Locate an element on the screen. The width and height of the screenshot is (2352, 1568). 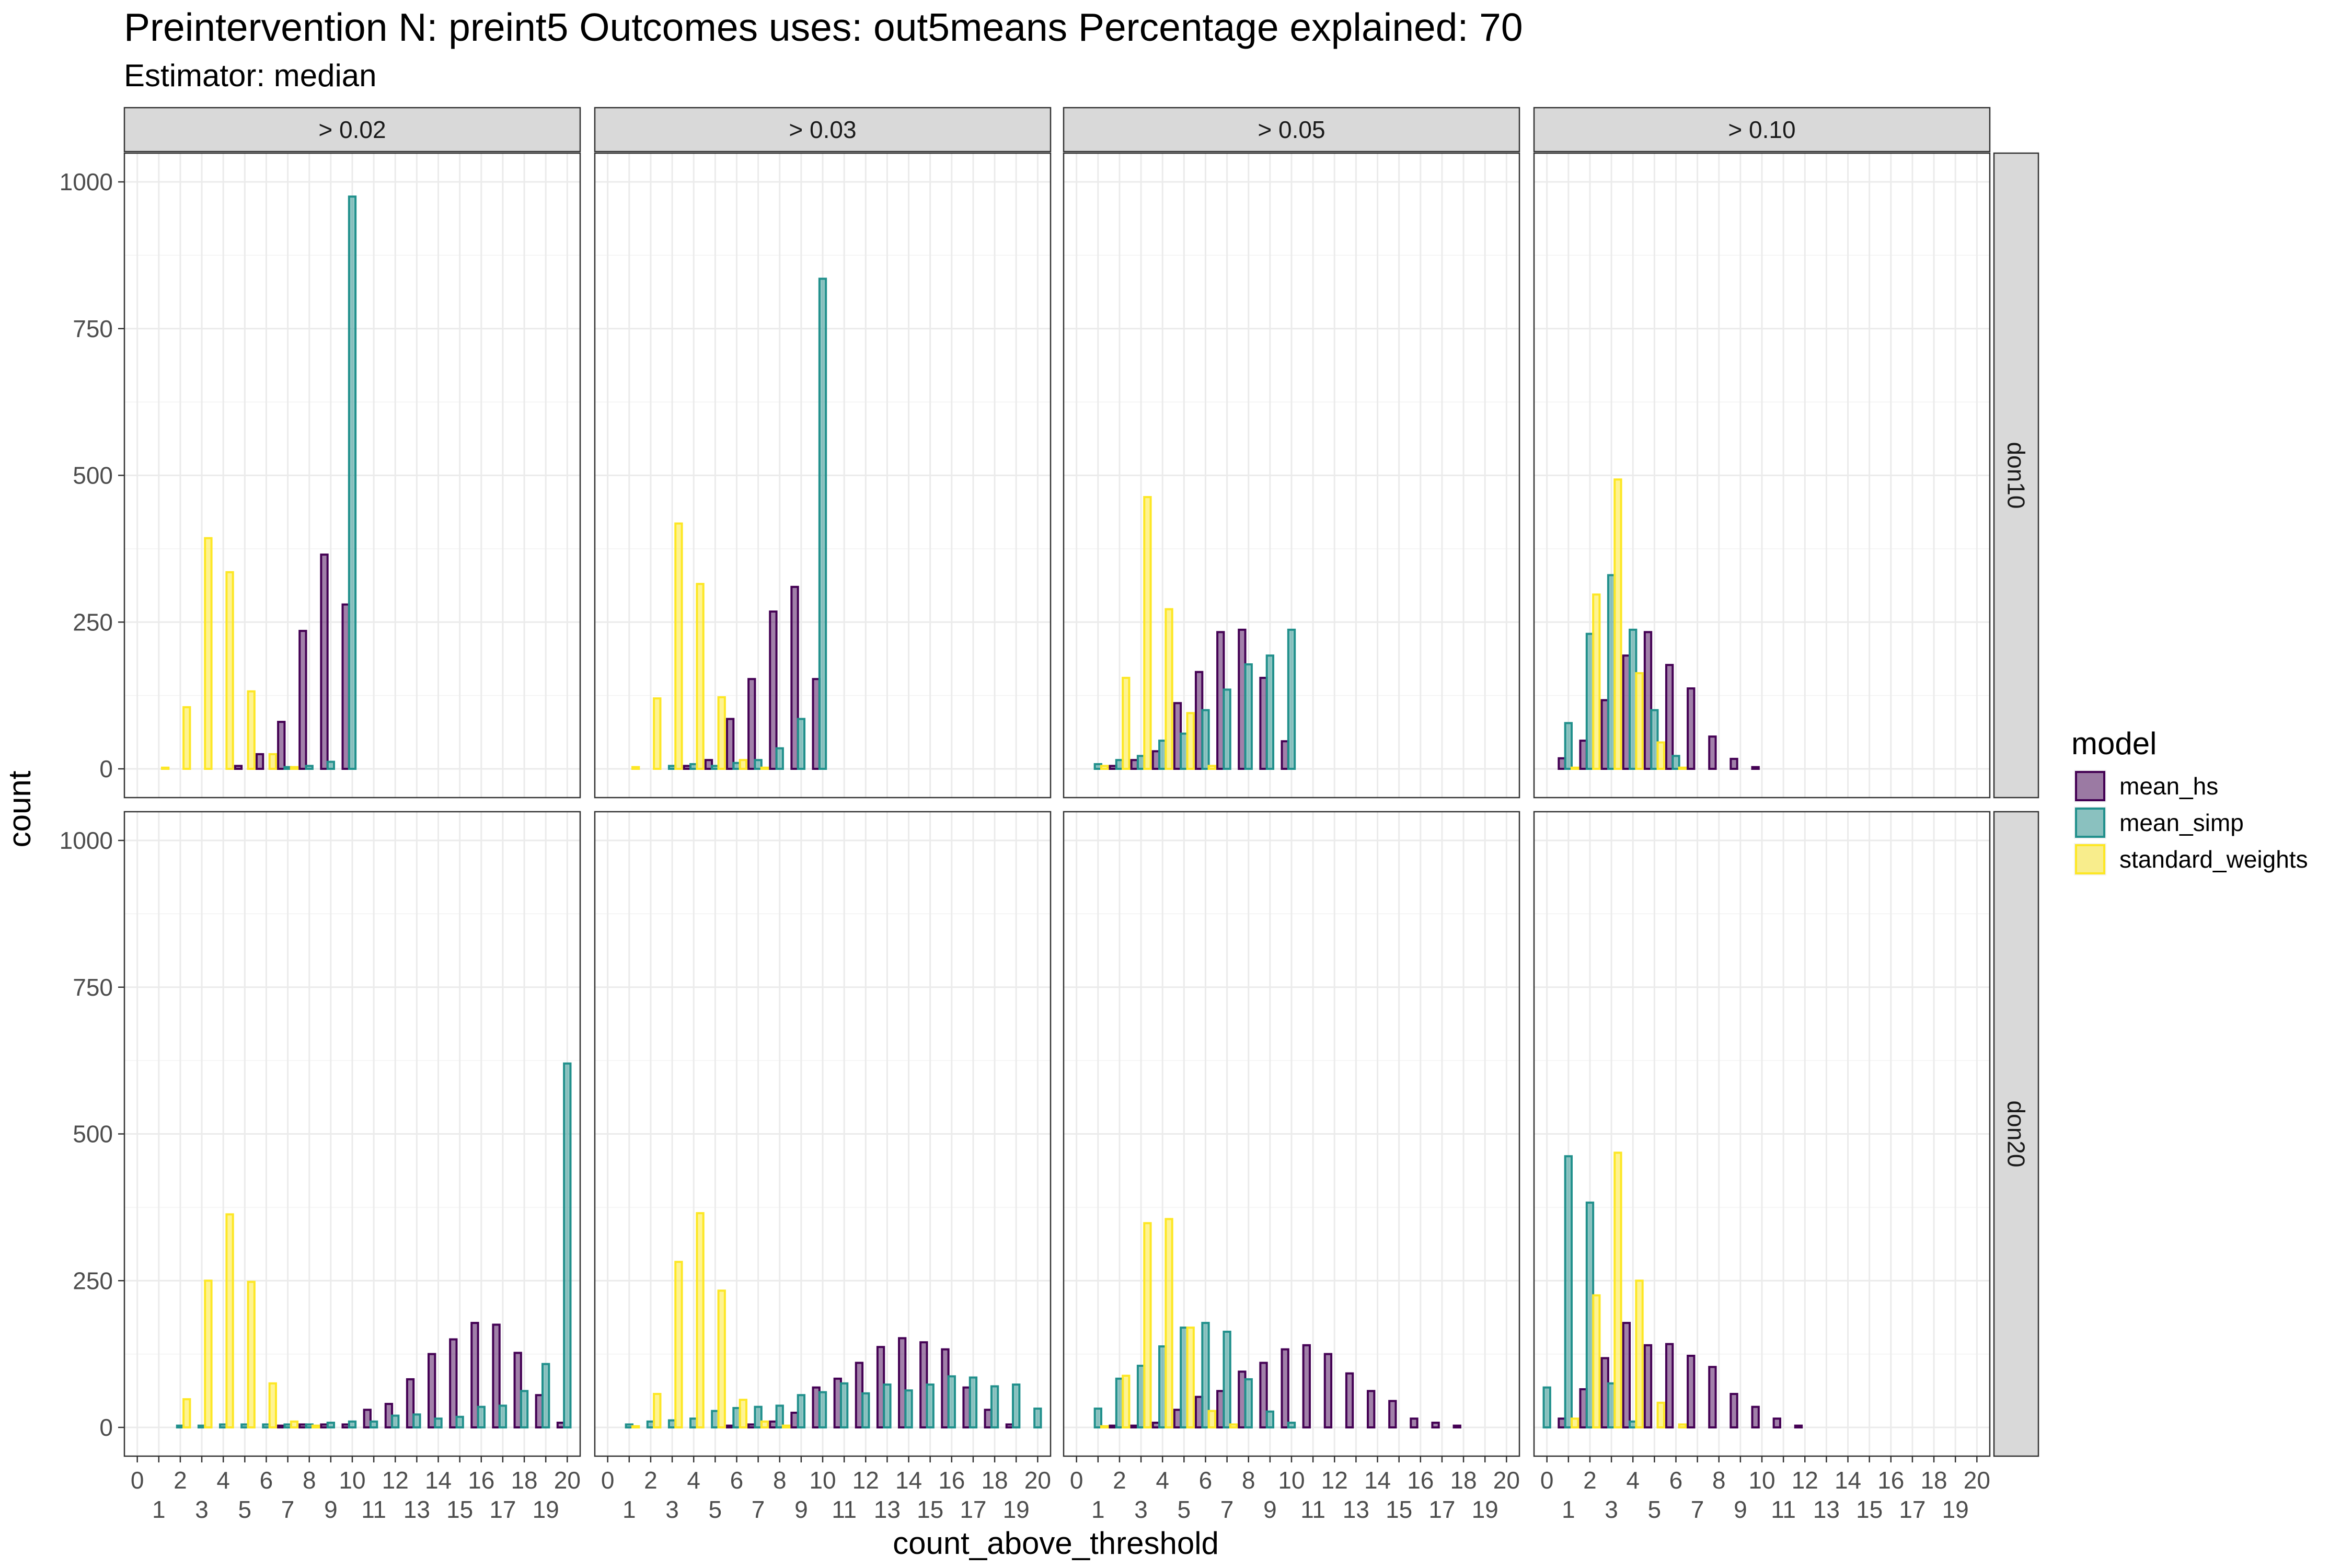
x-tick-label: 7 is located at coordinates (758, 1509).